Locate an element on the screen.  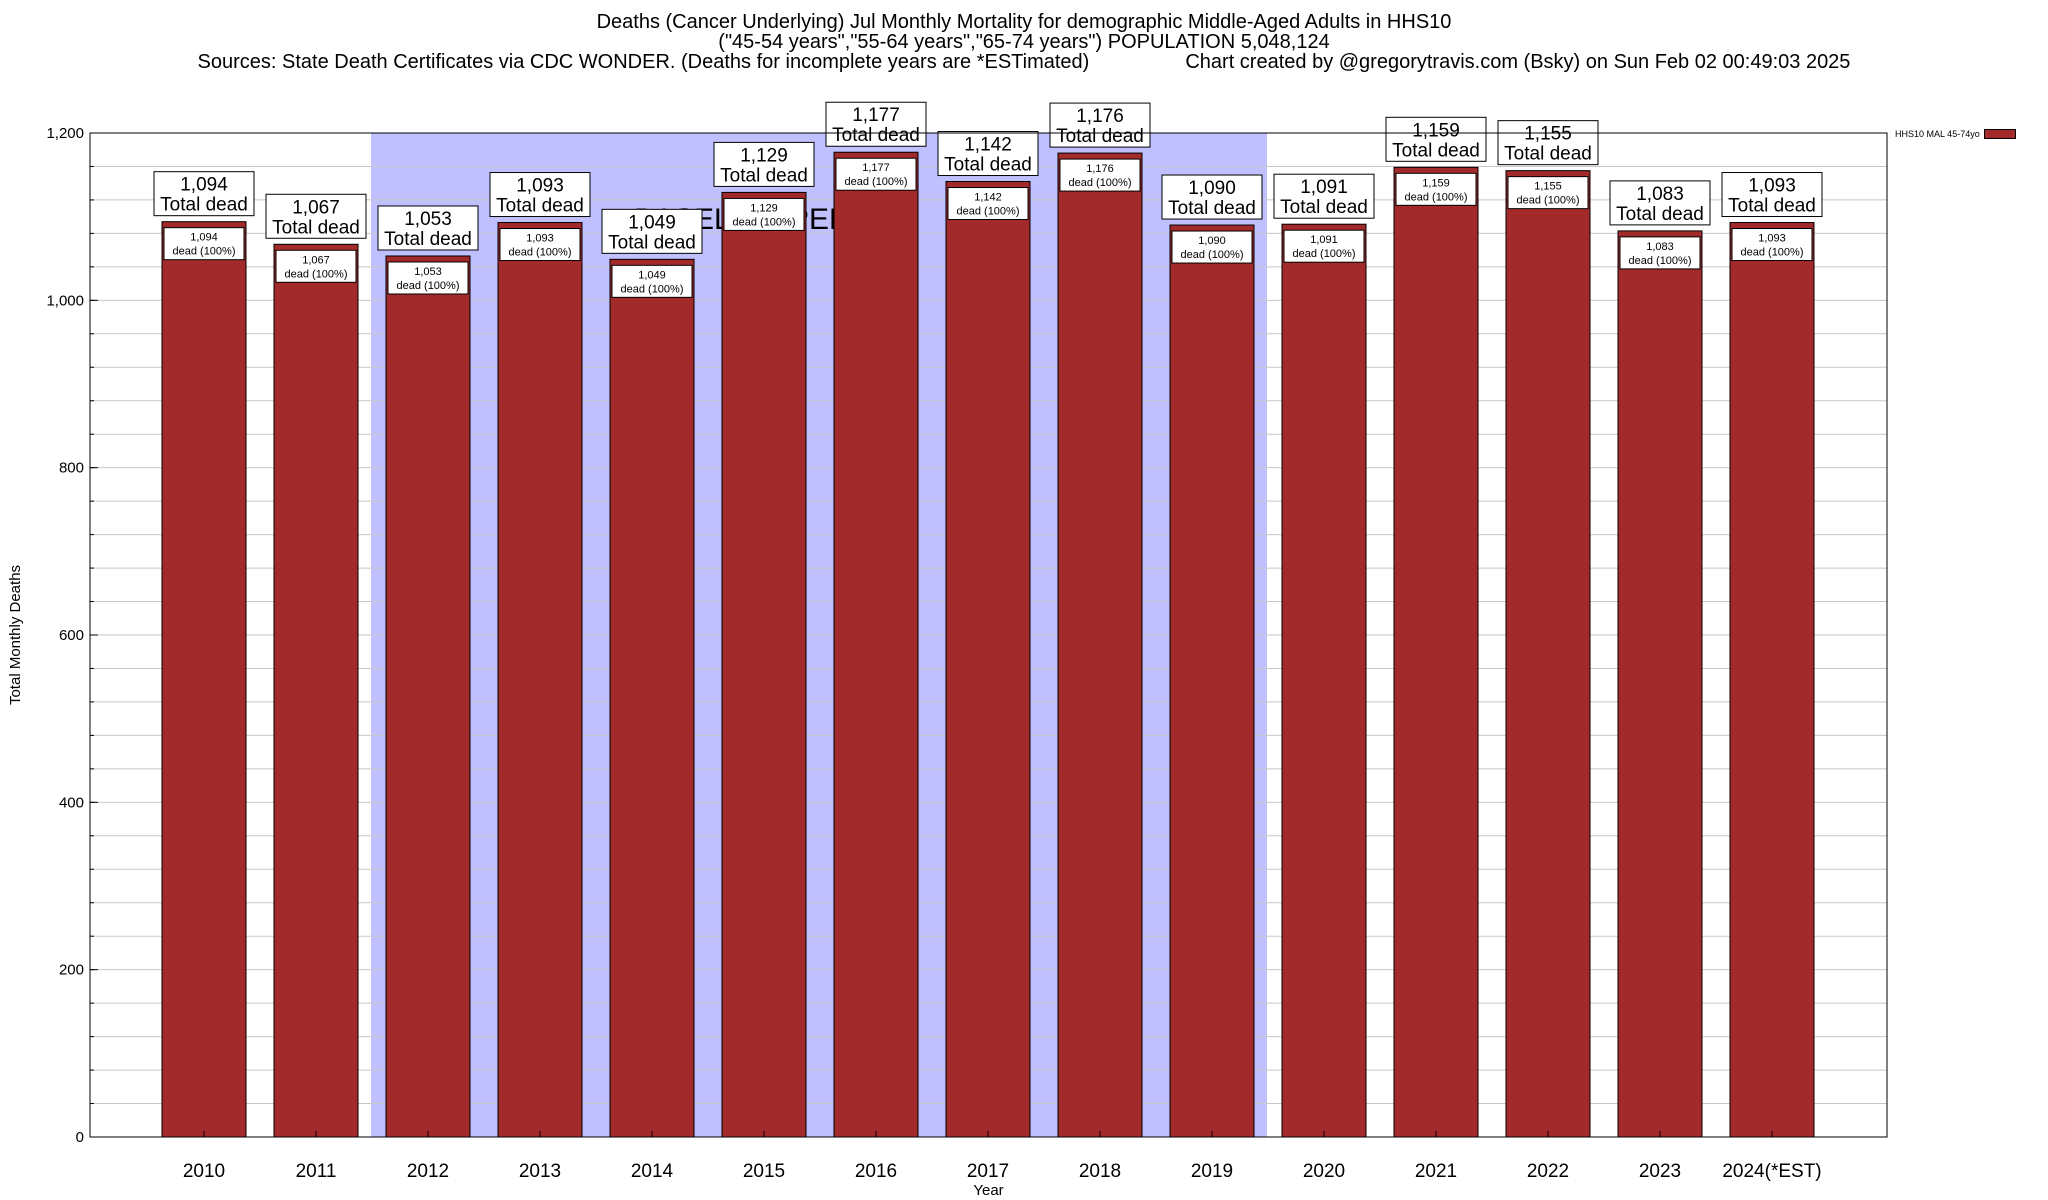
x-tick-label: 2022 is located at coordinates (1548, 1171).